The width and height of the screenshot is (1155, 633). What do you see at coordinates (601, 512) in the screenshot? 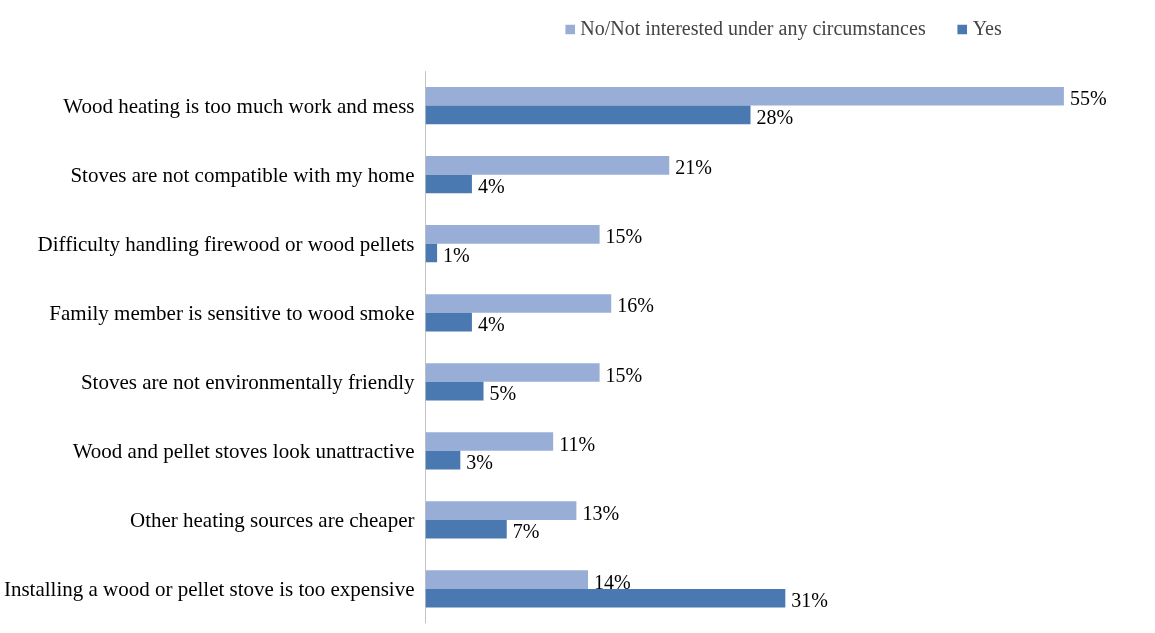
I see `data-label: 13%` at bounding box center [601, 512].